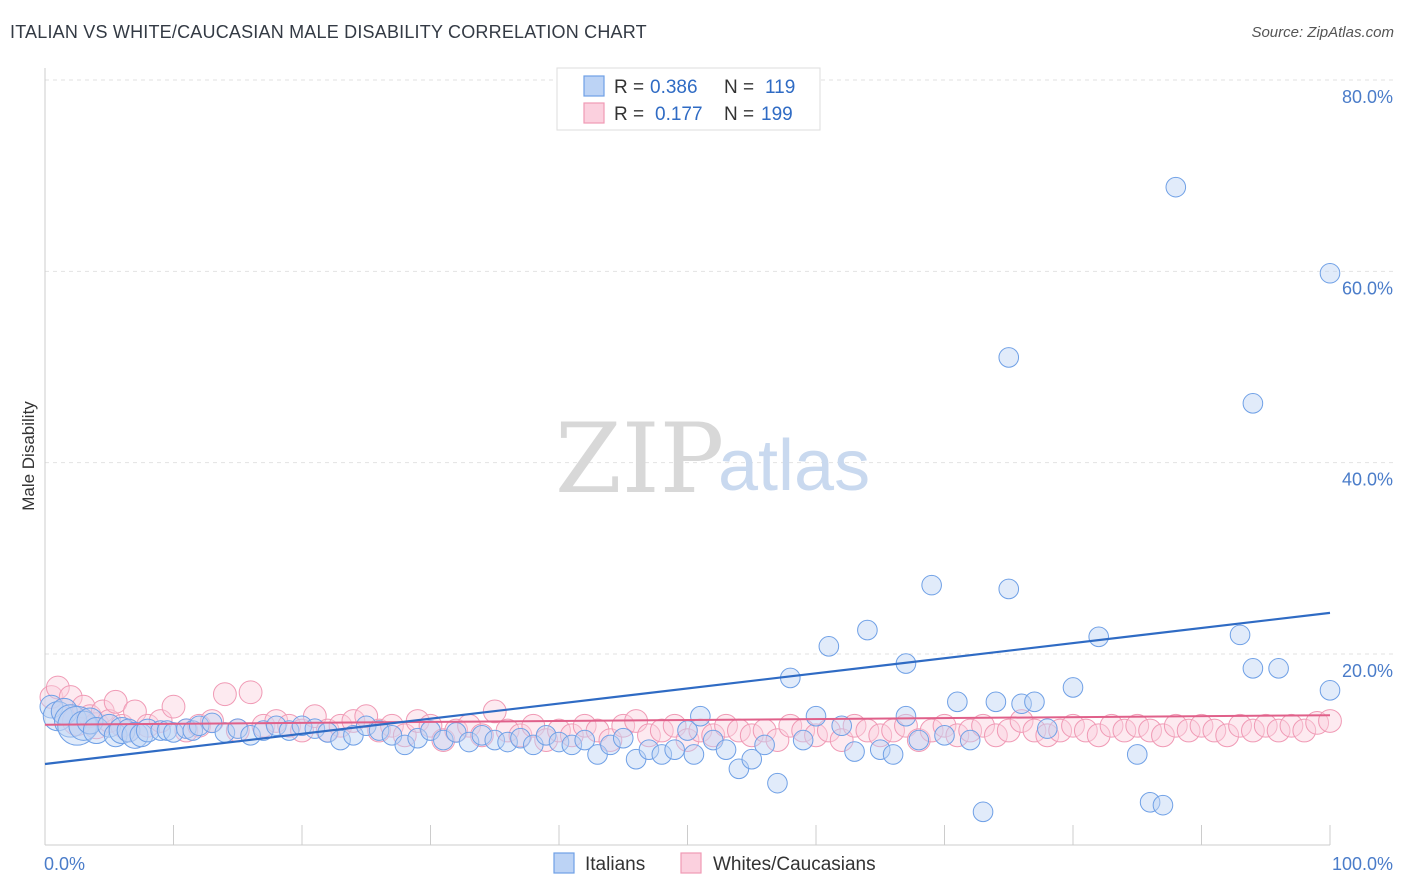 The width and height of the screenshot is (1406, 892). Describe the element at coordinates (28, 456) in the screenshot. I see `y-axis-title: Male Disability` at that location.